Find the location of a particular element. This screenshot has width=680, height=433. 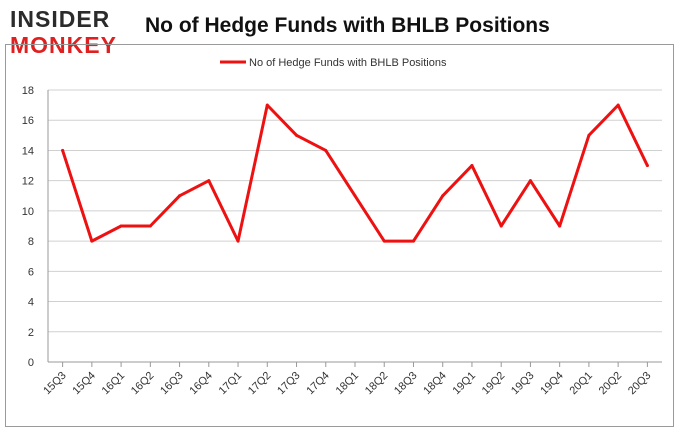

x-tick-label: 17Q4 is located at coordinates (318, 384).